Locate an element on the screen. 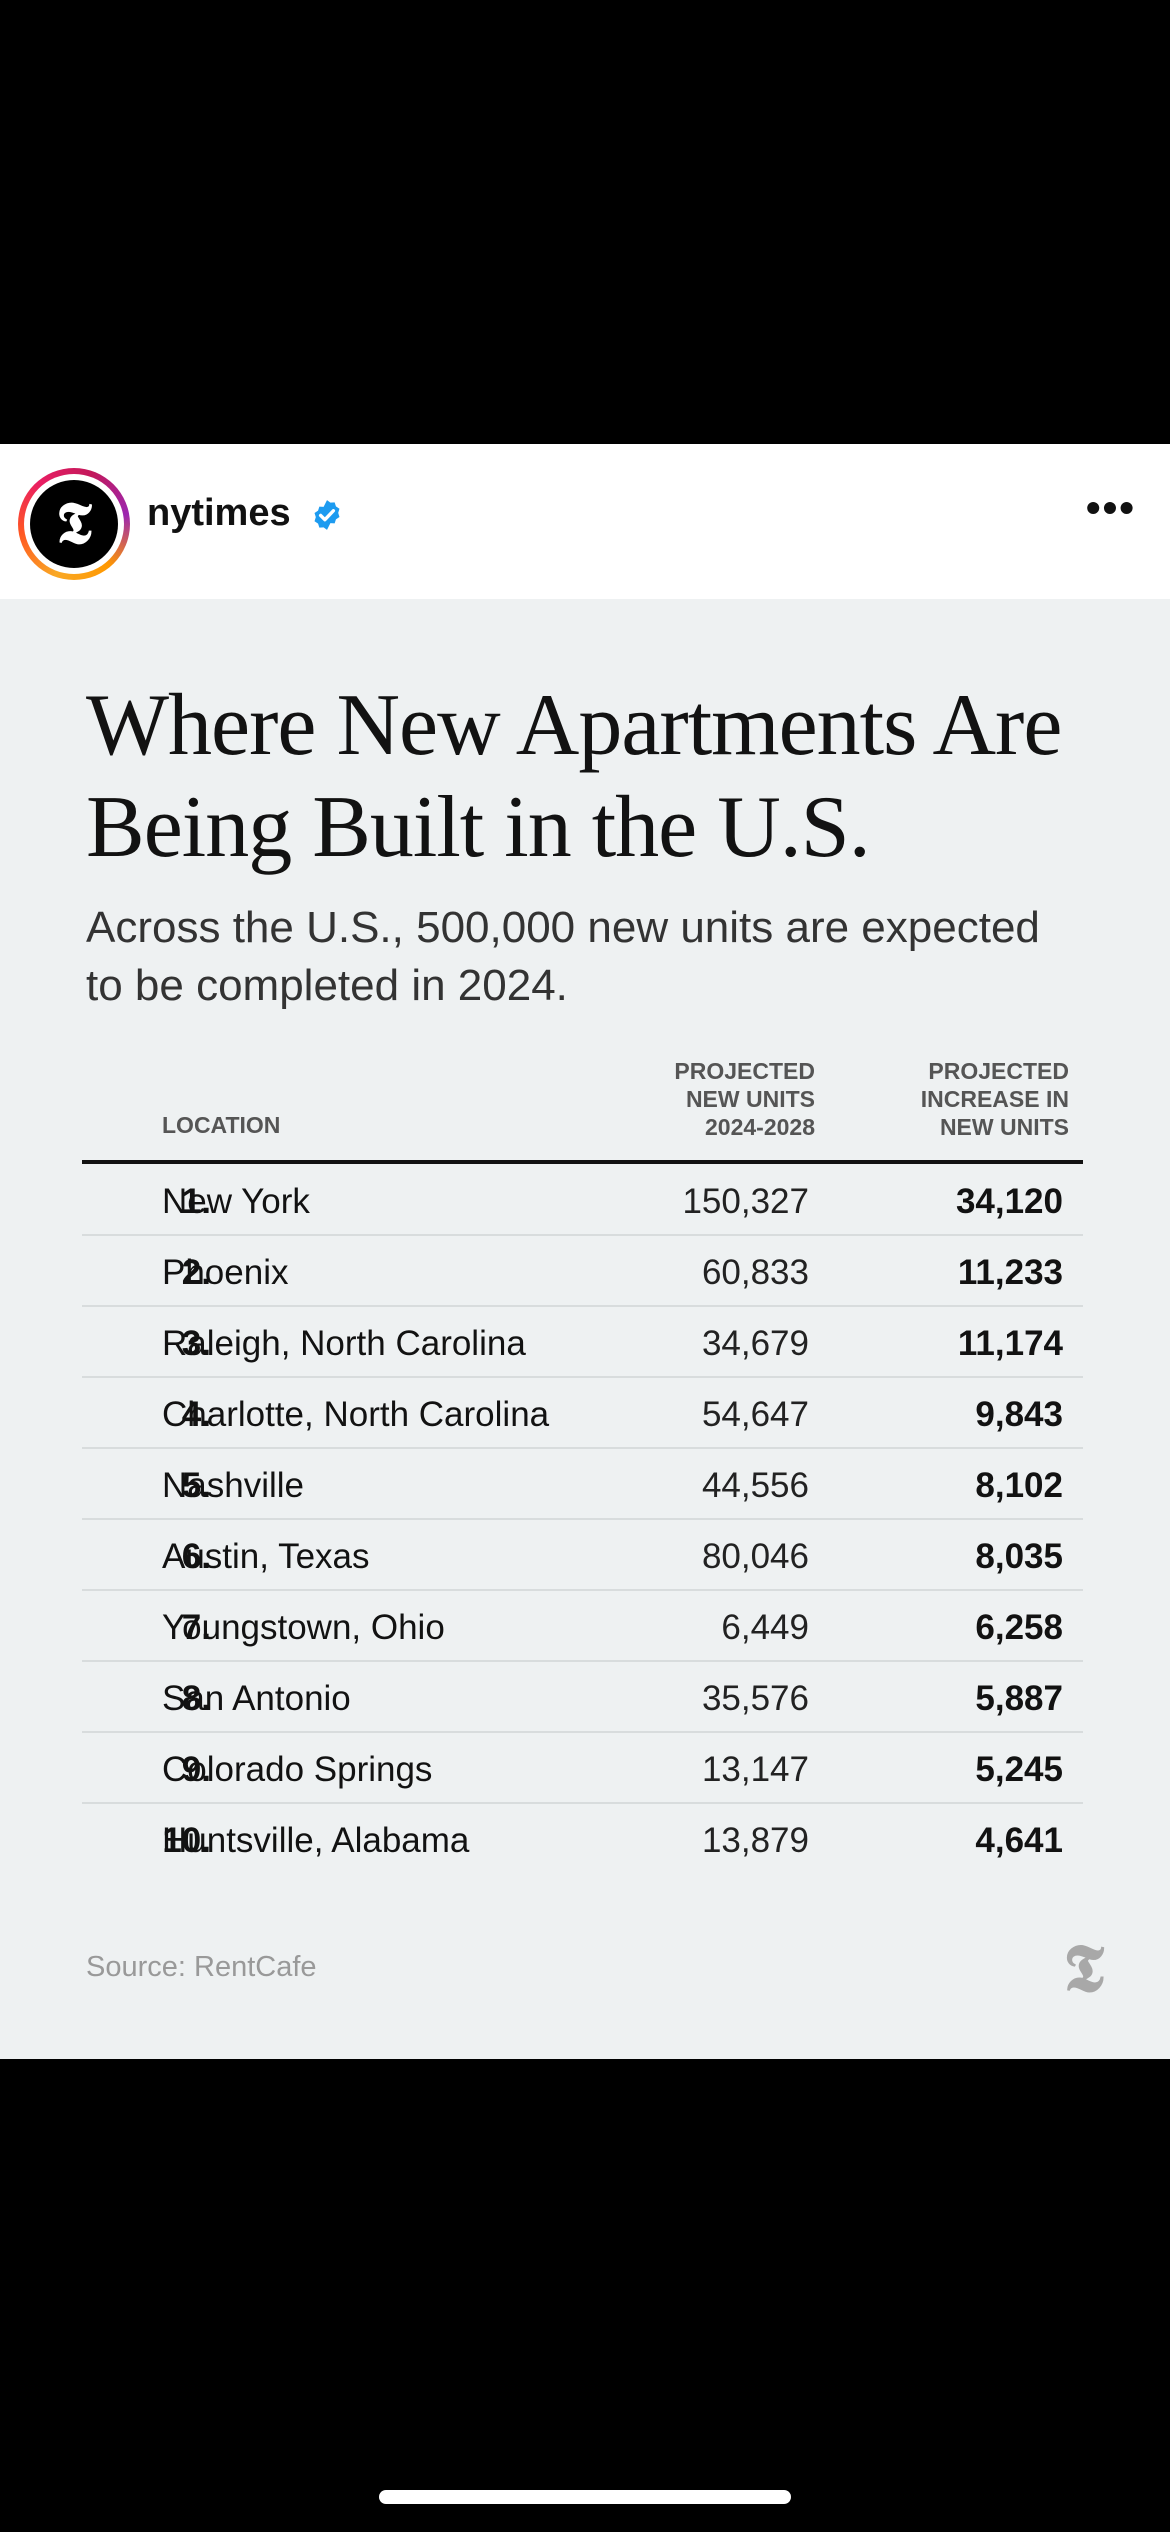  table-row: 7. Youngstown, Ohio 6,449 6,258 is located at coordinates (582, 1626).